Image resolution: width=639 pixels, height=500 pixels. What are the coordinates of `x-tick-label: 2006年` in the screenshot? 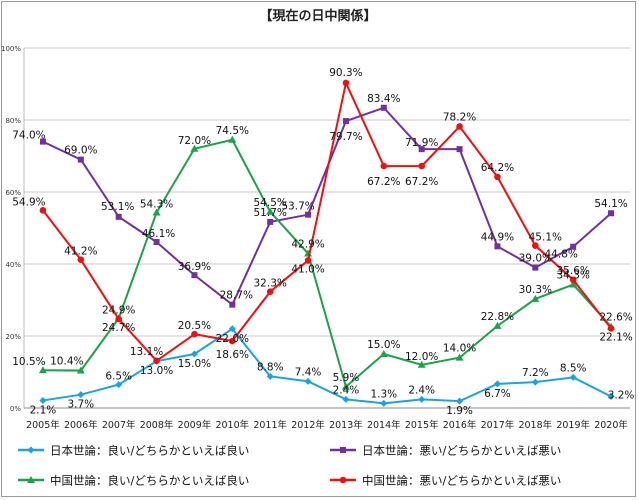 It's located at (81, 425).